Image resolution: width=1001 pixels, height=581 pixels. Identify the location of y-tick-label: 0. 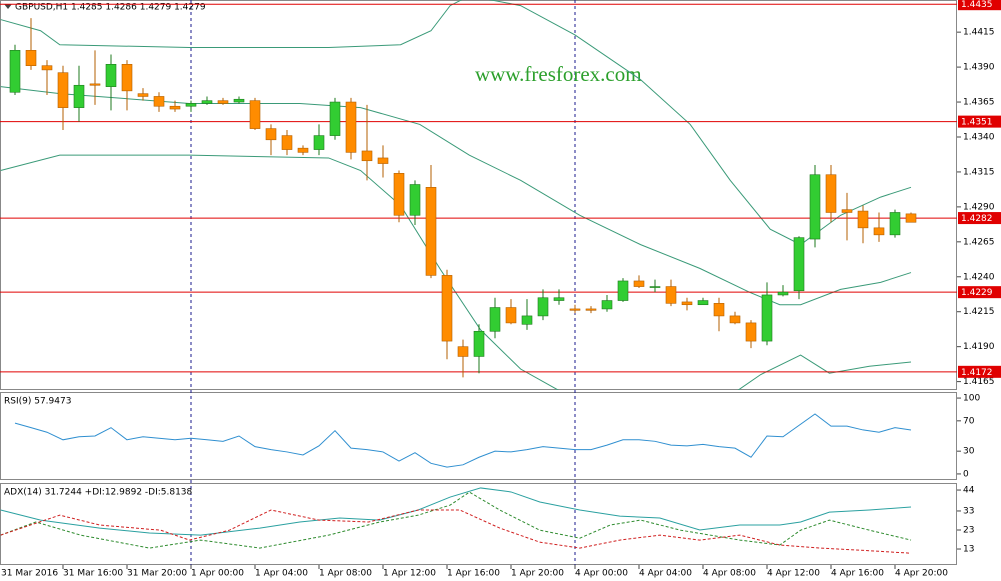
(966, 474).